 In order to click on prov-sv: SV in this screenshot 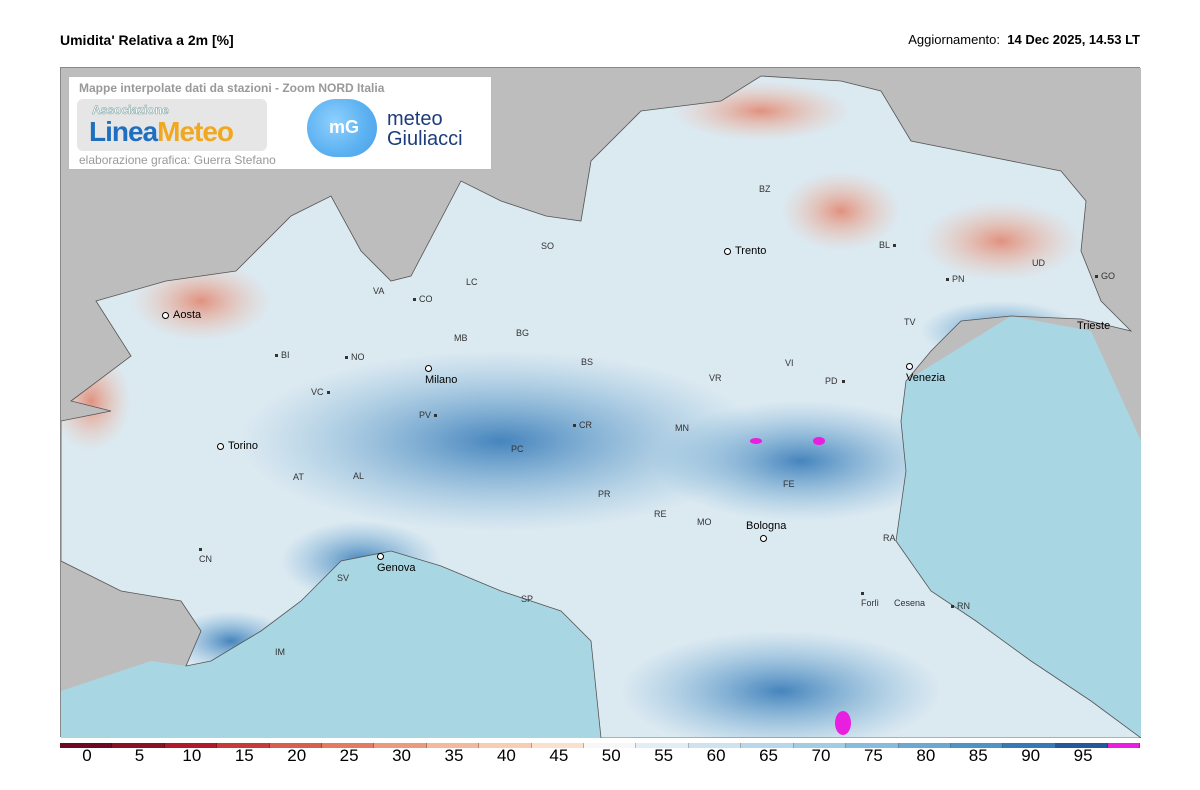, I will do `click(343, 578)`.